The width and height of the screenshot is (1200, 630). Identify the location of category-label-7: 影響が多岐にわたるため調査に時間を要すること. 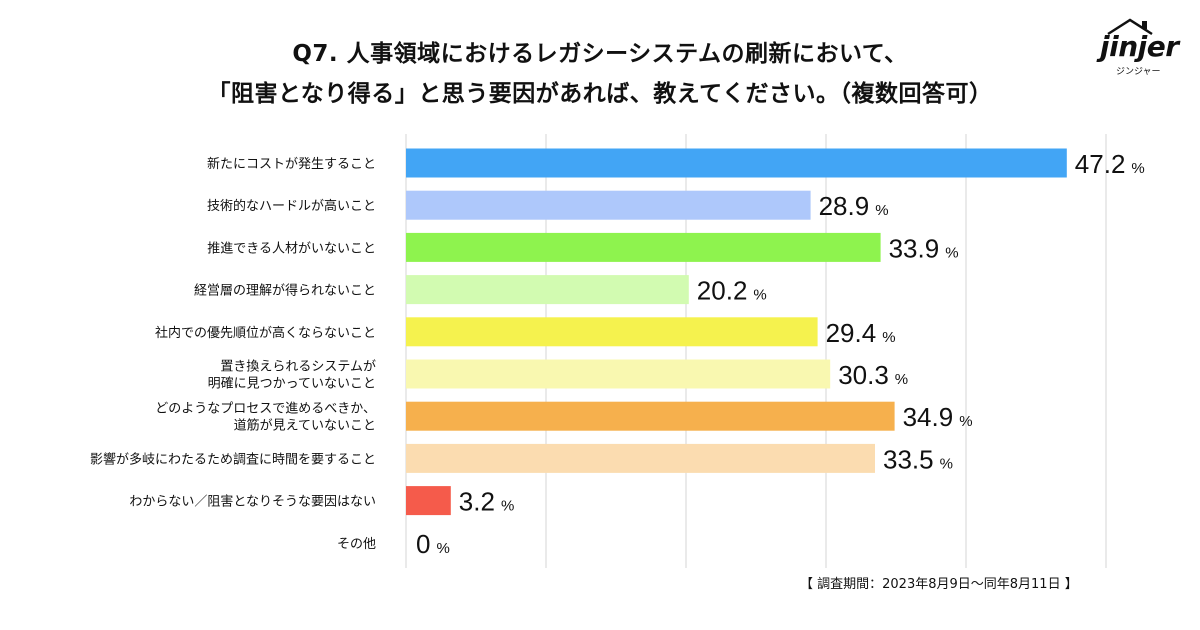
(233, 459).